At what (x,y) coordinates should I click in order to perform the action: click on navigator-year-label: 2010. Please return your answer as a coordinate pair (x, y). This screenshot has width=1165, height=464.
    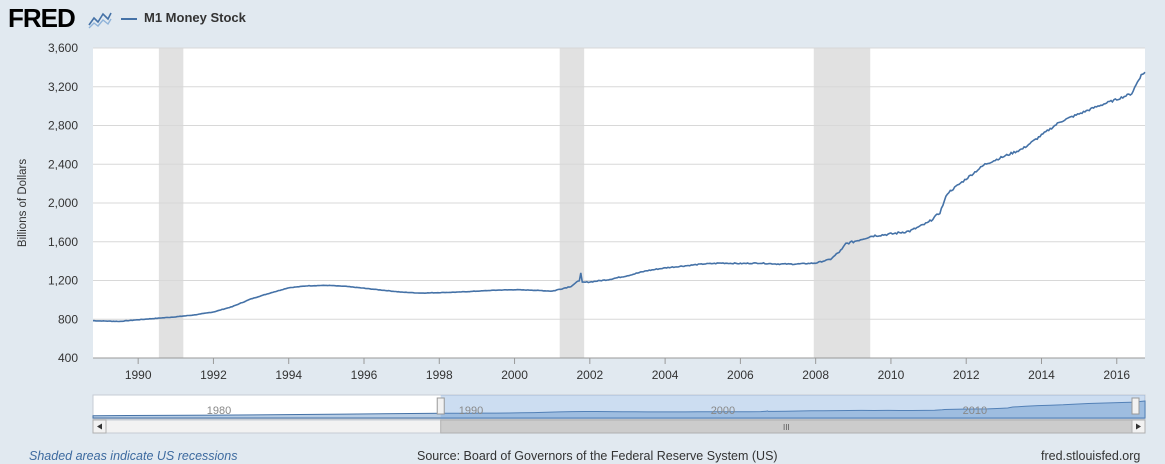
    Looking at the image, I should click on (975, 411).